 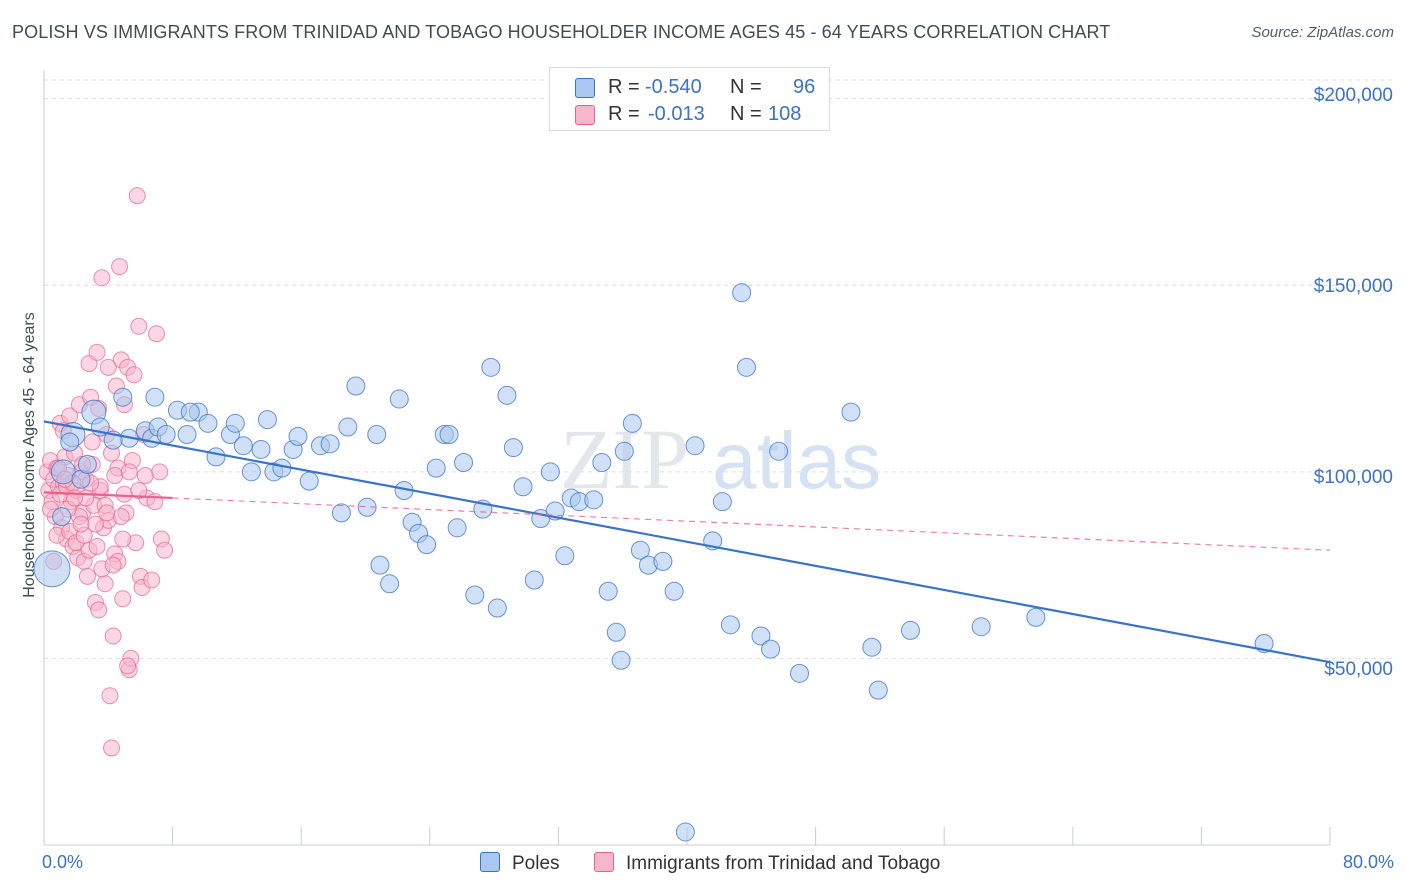 I want to click on source-label: Source: ZipAtlas.com, so click(x=1322, y=32).